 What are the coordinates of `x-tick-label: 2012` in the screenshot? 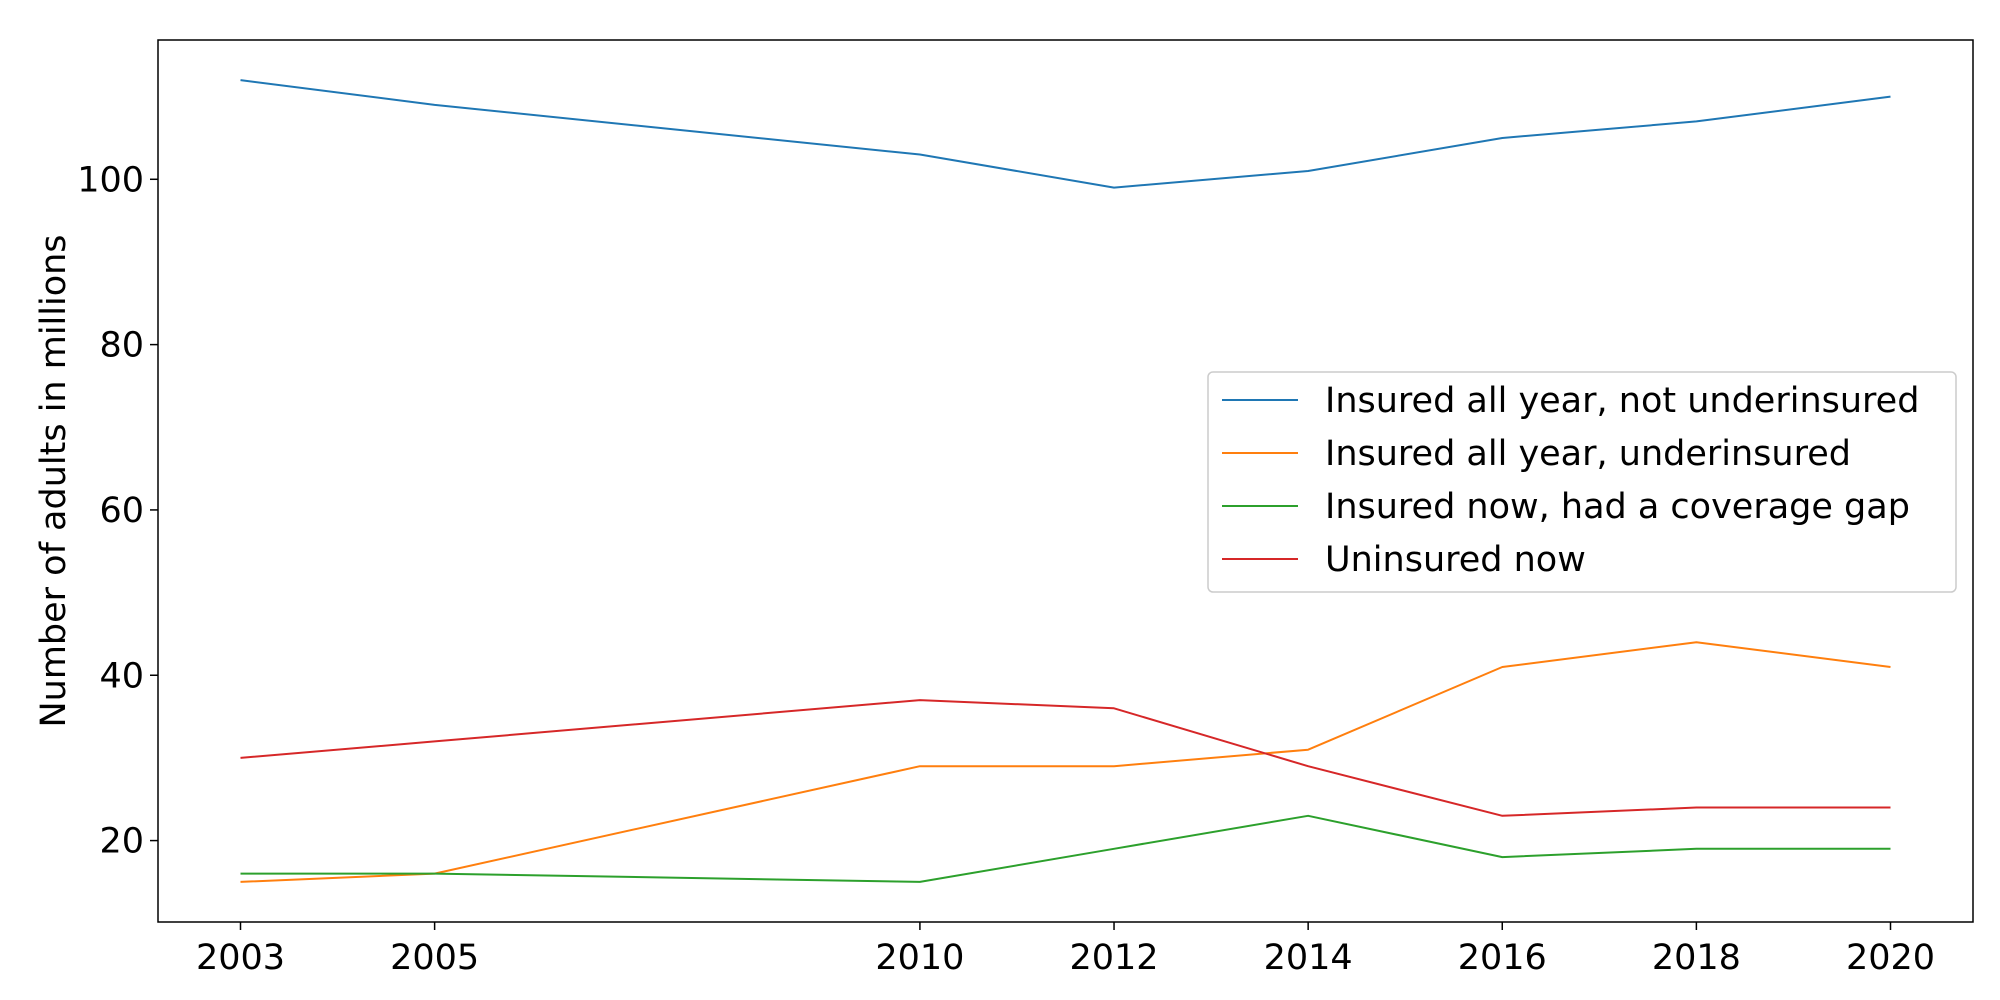 It's located at (1113, 958).